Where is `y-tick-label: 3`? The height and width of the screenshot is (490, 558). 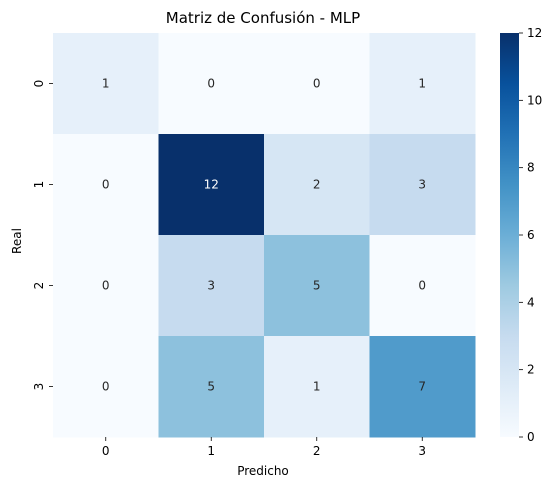
y-tick-label: 3 is located at coordinates (39, 387).